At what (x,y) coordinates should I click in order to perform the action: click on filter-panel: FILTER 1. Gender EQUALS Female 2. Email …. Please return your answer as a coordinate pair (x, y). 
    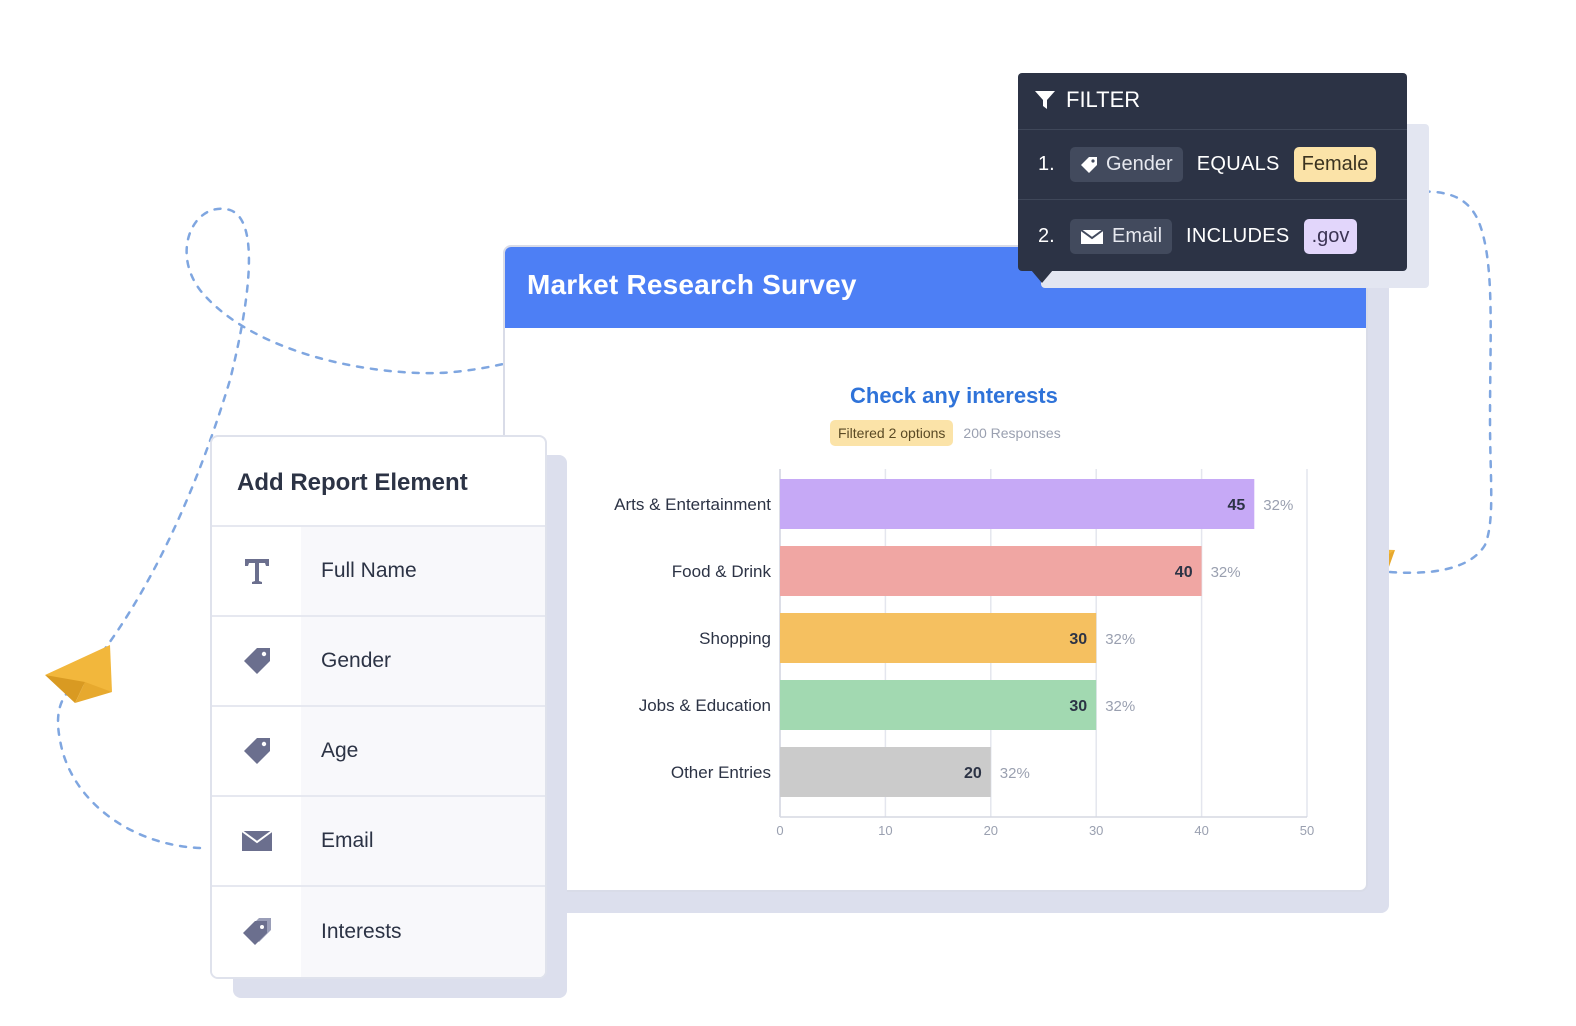
    Looking at the image, I should click on (1212, 172).